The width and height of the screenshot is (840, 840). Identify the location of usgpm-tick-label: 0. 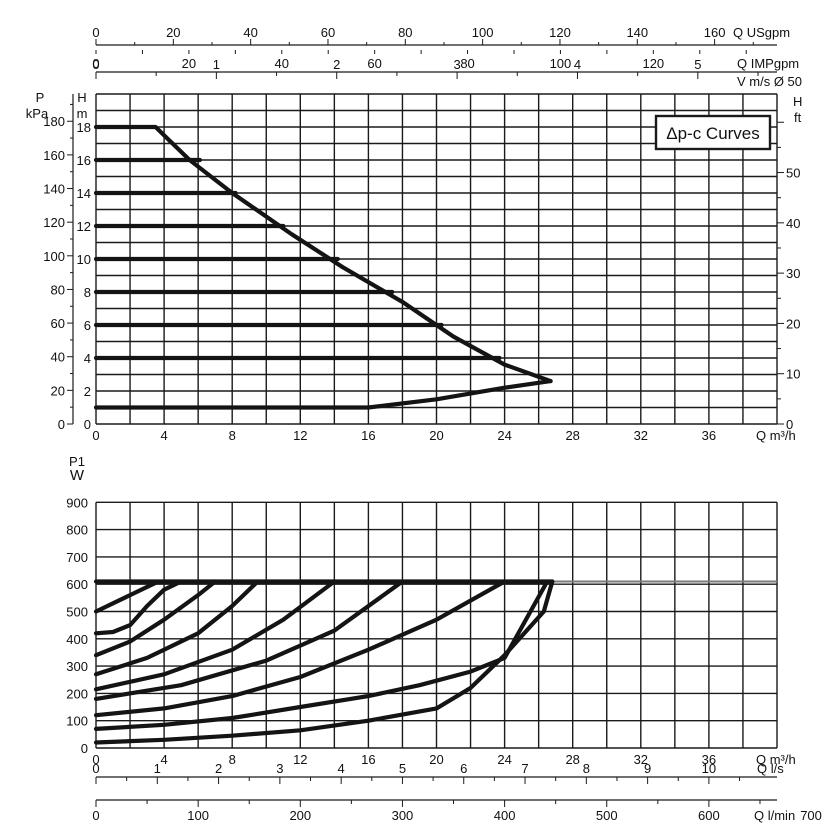
(95, 32).